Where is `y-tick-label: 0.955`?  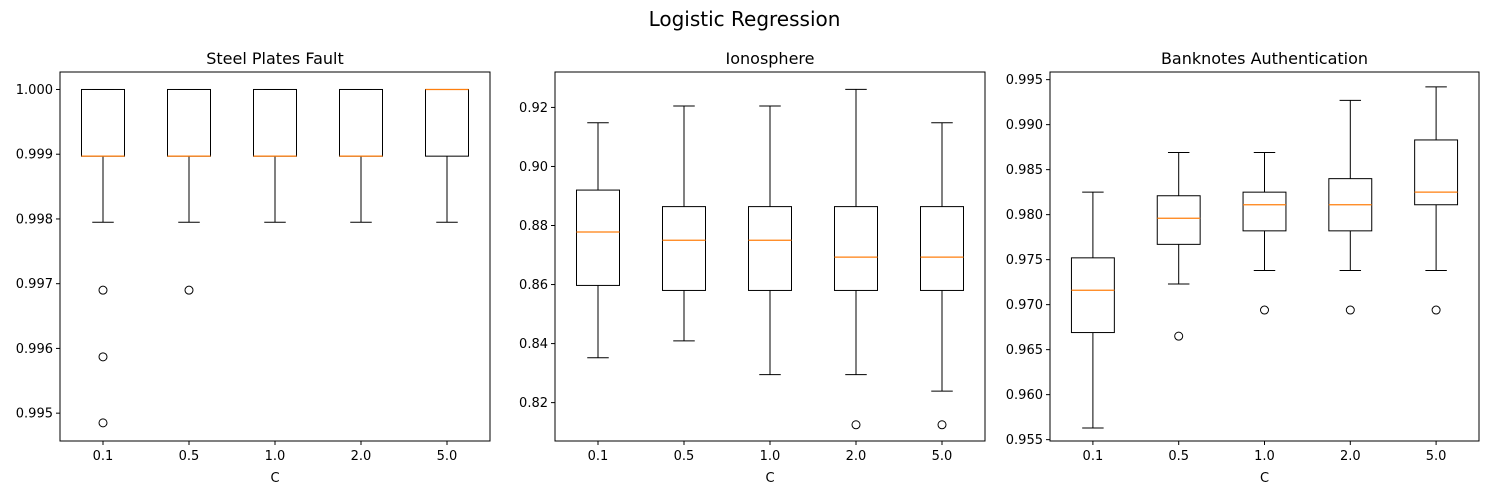 y-tick-label: 0.955 is located at coordinates (1024, 440).